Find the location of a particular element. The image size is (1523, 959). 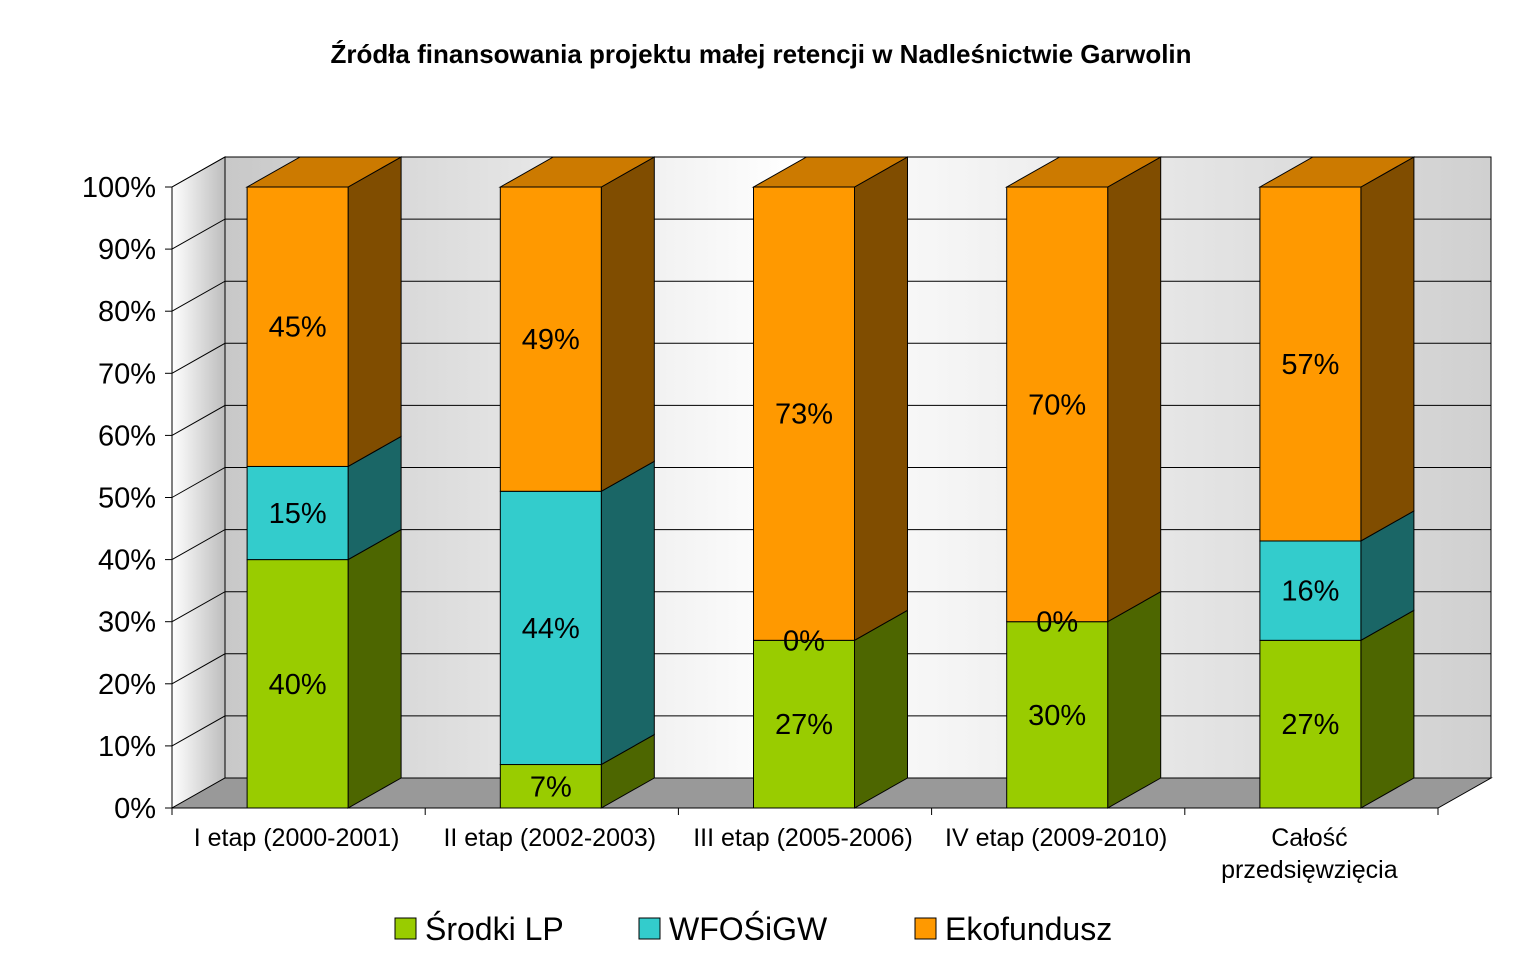

data-label: 57% is located at coordinates (1310, 365).